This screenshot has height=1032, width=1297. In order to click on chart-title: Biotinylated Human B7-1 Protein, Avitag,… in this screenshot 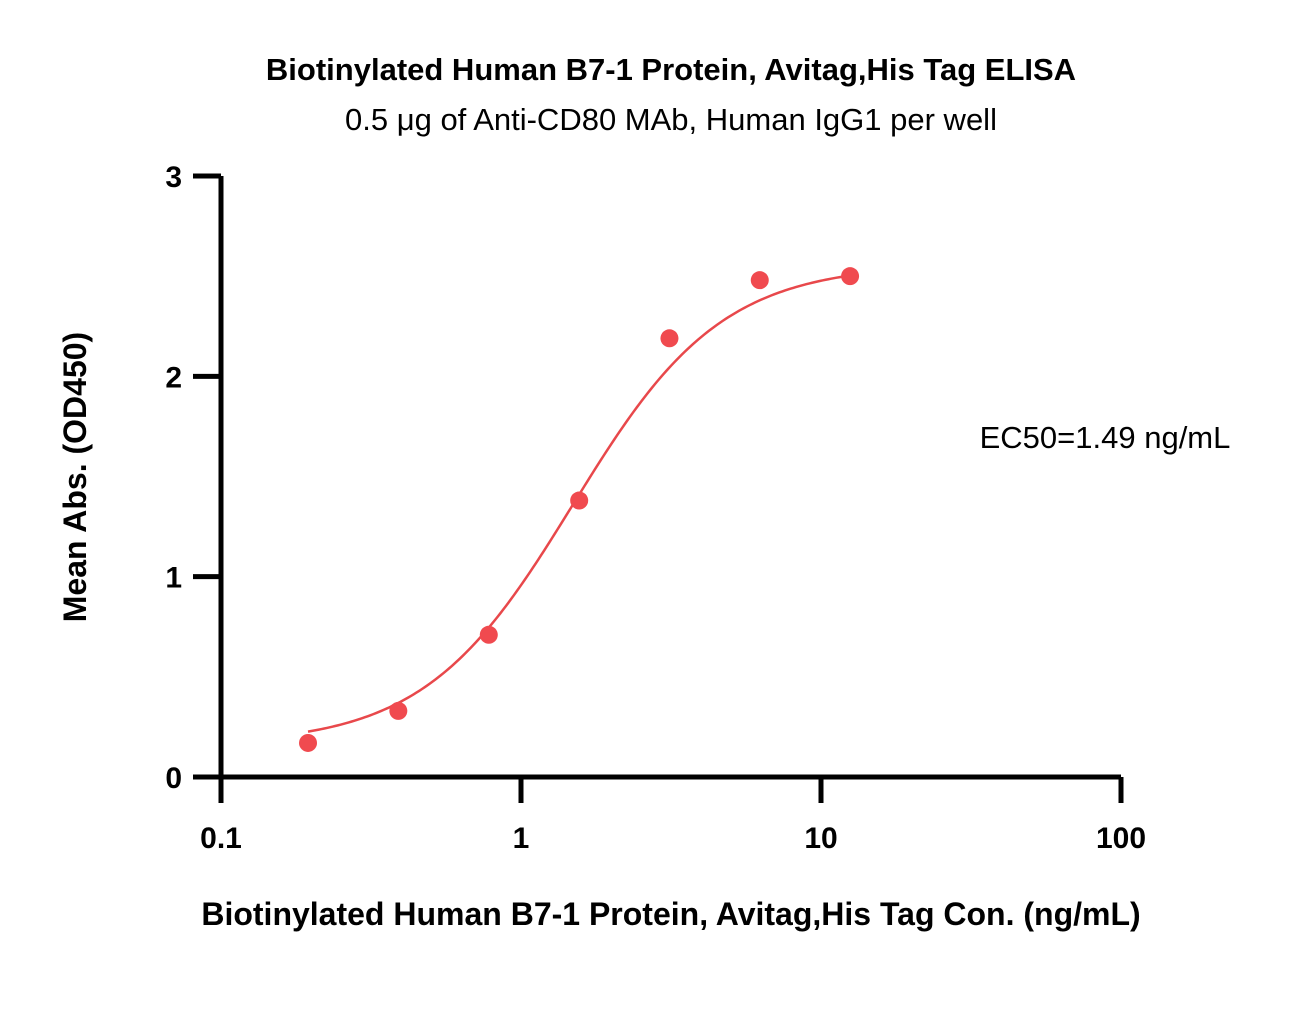, I will do `click(671, 69)`.